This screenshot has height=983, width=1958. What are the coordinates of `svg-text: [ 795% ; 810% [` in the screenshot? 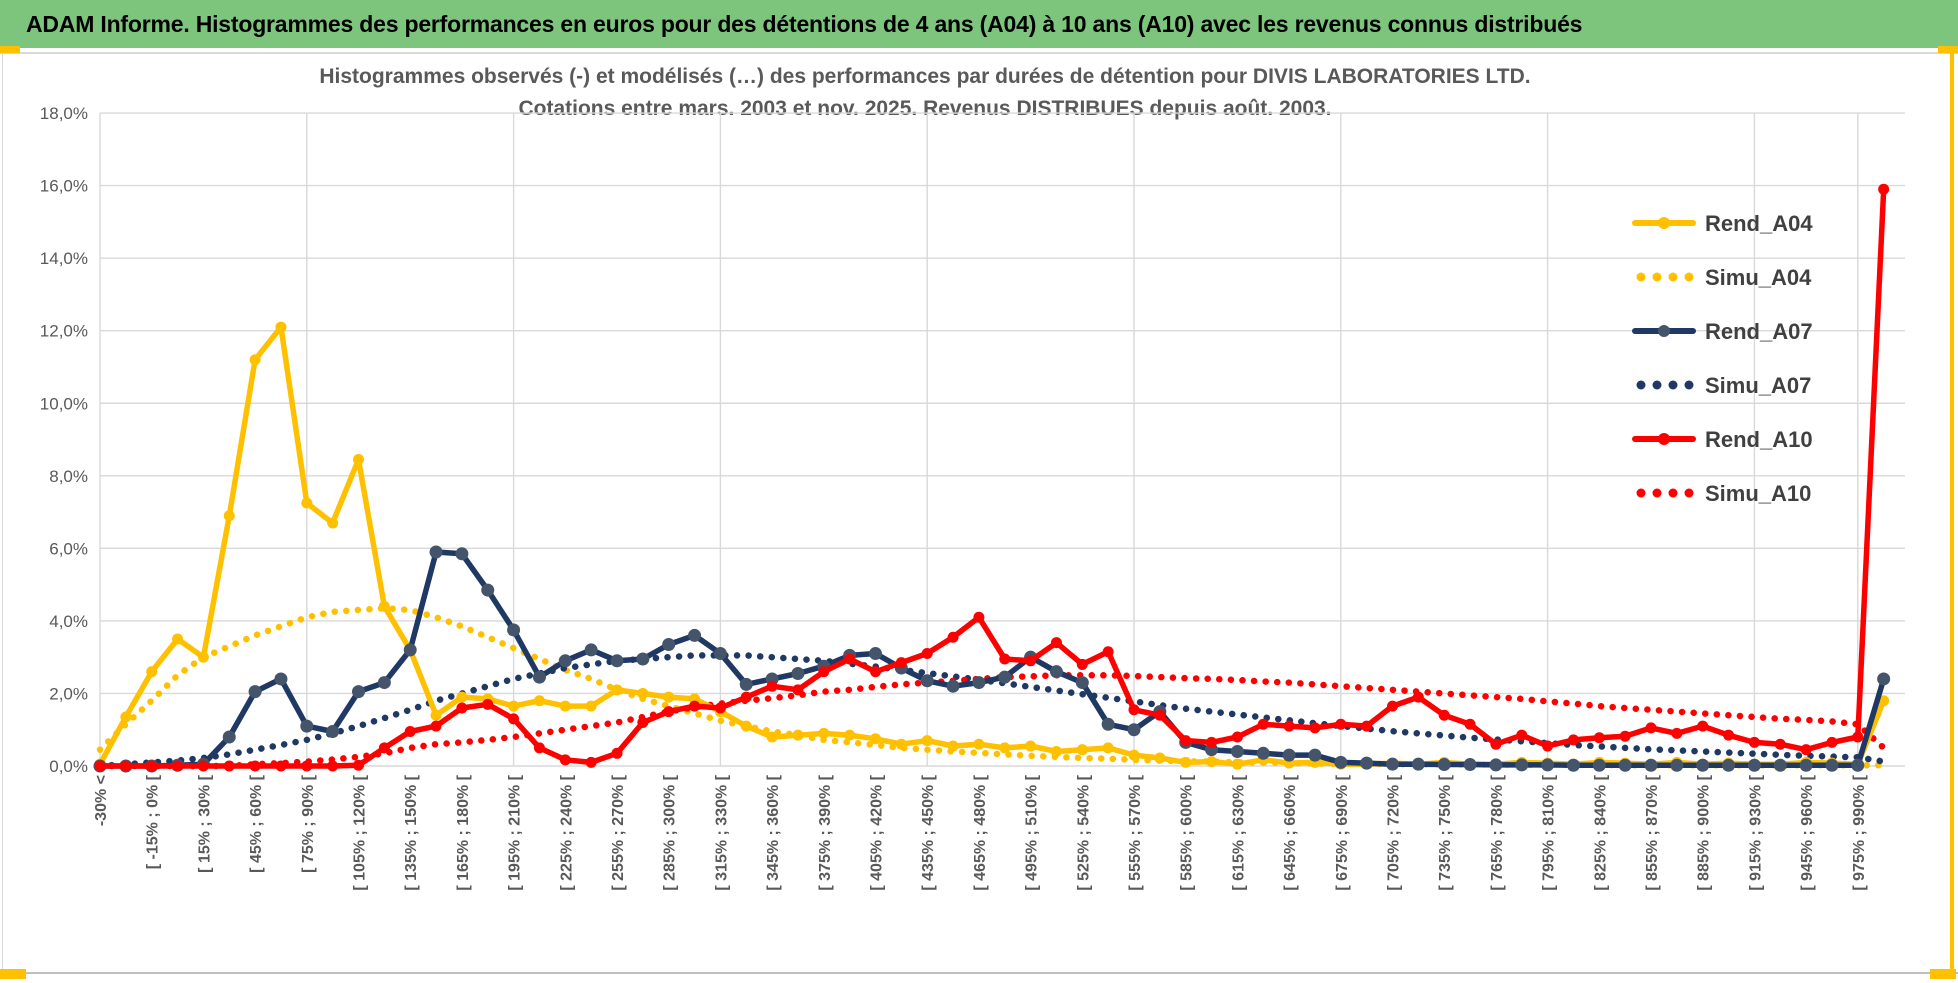 It's located at (1549, 832).